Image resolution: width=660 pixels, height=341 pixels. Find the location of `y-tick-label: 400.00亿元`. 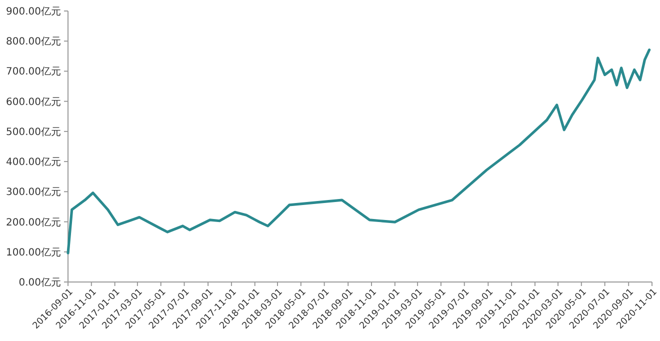

y-tick-label: 400.00亿元 is located at coordinates (33, 162).